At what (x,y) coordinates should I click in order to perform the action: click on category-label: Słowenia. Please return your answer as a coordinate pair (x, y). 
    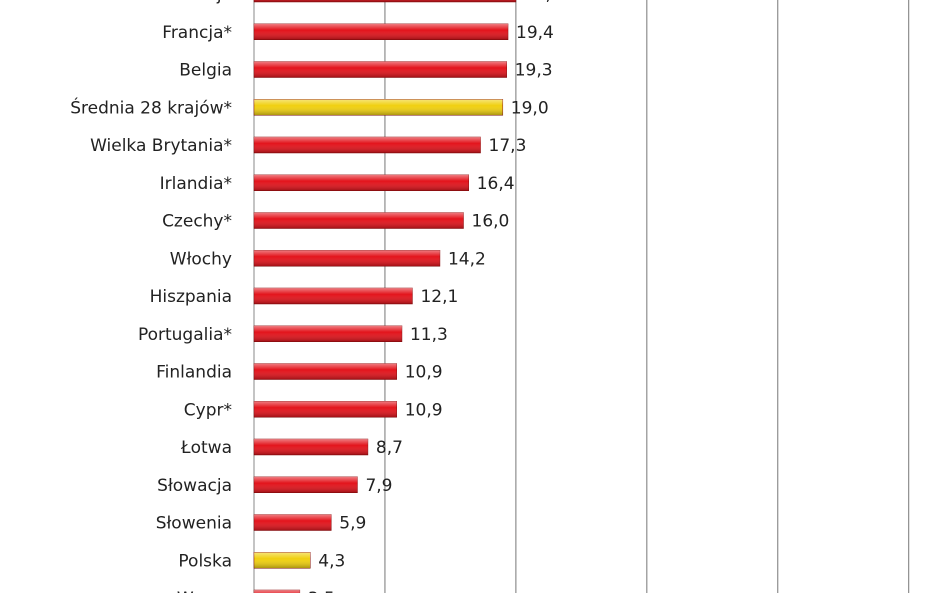
    Looking at the image, I should click on (194, 524).